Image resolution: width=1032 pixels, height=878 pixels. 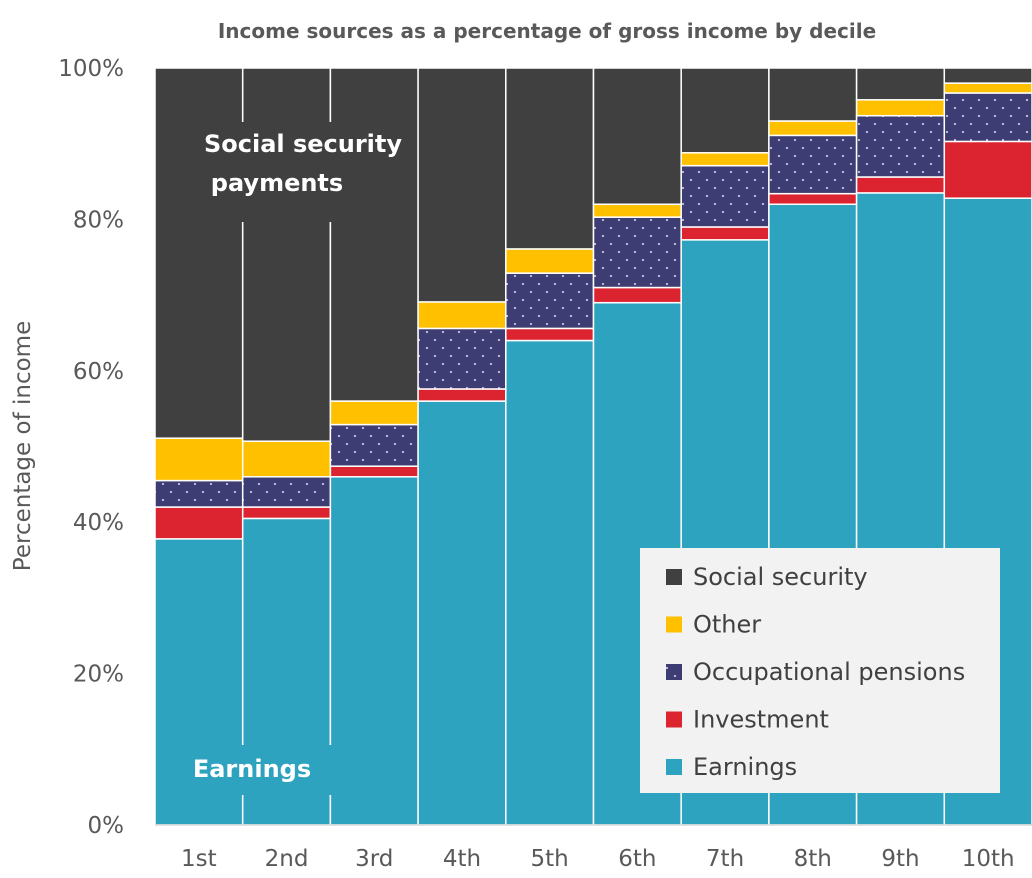 What do you see at coordinates (813, 859) in the screenshot?
I see `x-tick-label: 8th` at bounding box center [813, 859].